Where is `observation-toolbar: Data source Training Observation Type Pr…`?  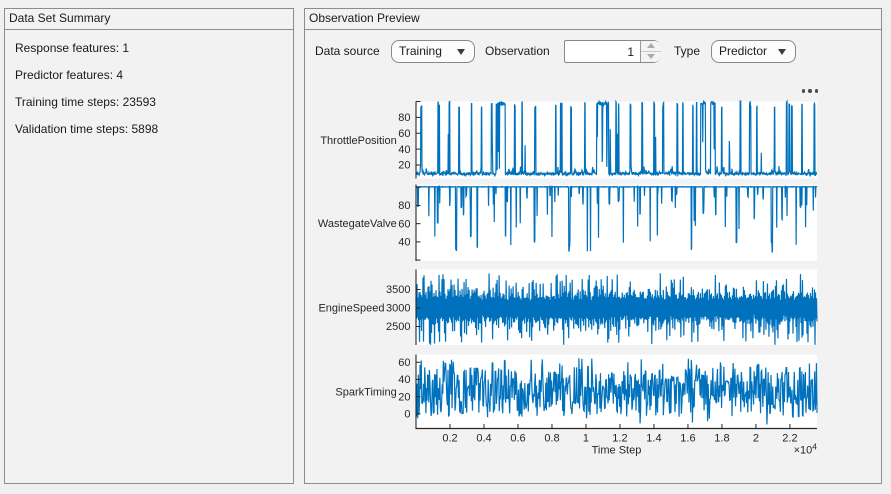 observation-toolbar: Data source Training Observation Type Pr… is located at coordinates (593, 51).